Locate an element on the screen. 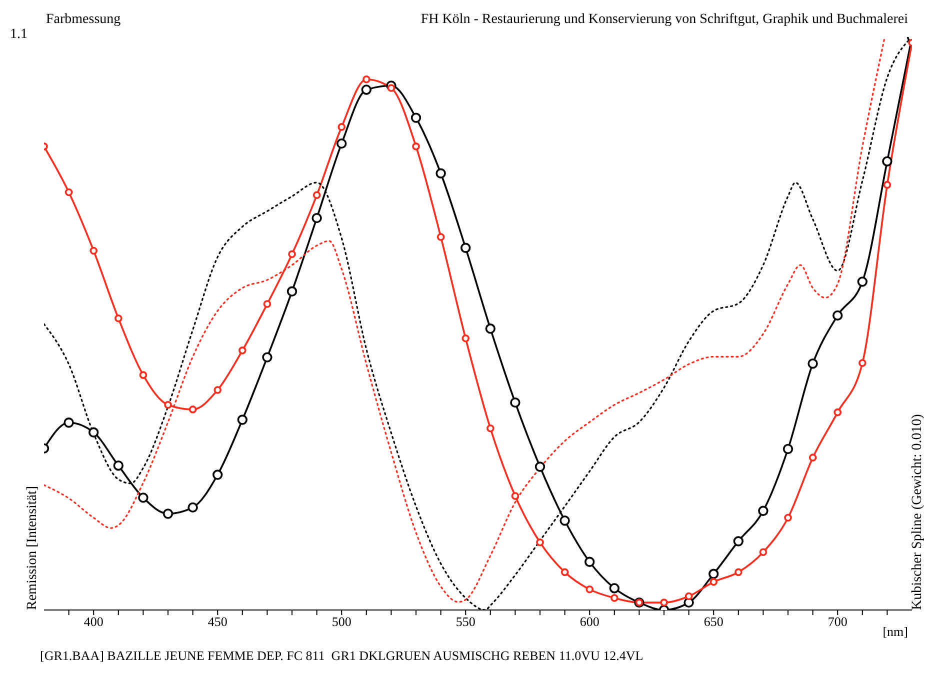 The height and width of the screenshot is (680, 925). x-tick-label: 500 is located at coordinates (342, 622).